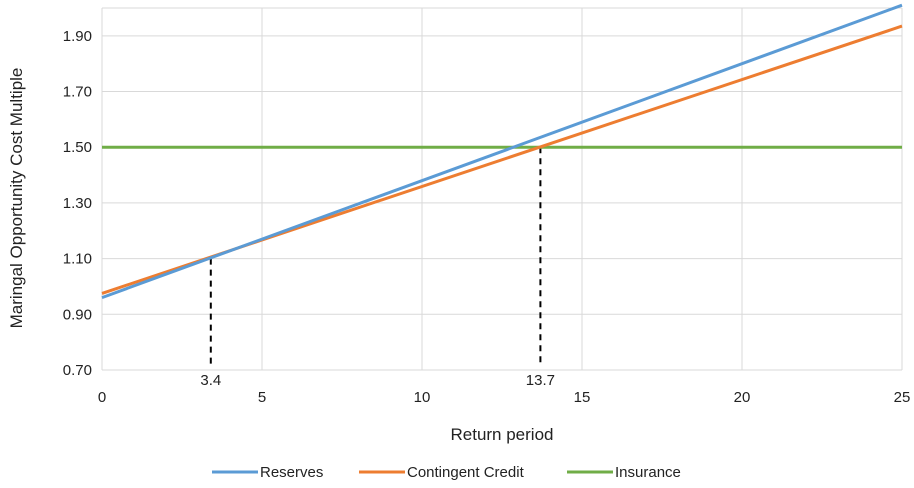  I want to click on y-tick-label: 0.90, so click(77, 314).